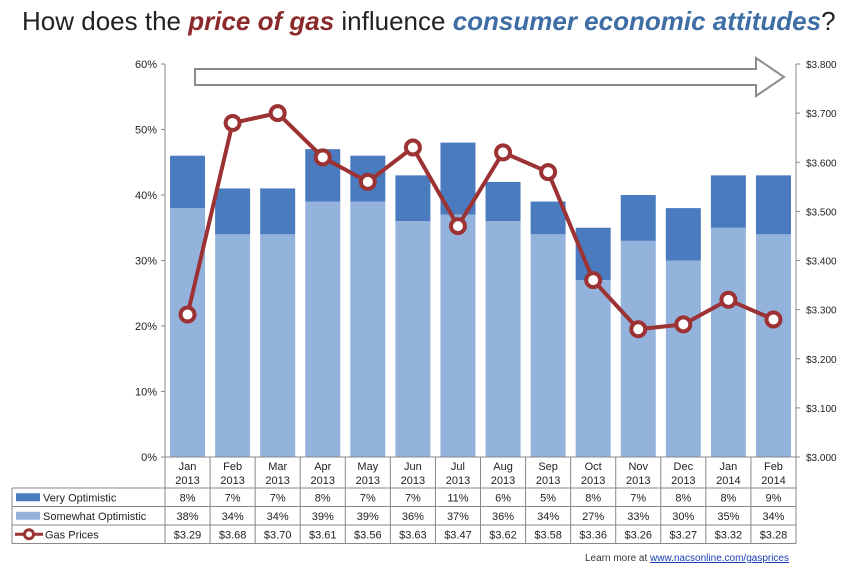 The width and height of the screenshot is (861, 569). Describe the element at coordinates (774, 498) in the screenshot. I see `data-table-cell: 9%` at that location.